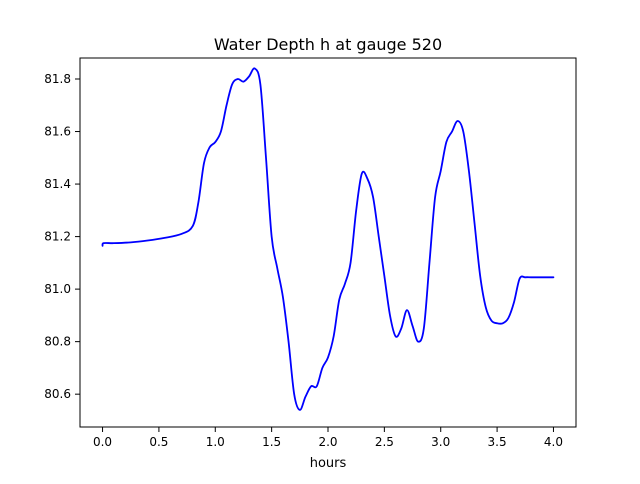  I want to click on x-axis-ticks: 0.0 0.5 1.0 1.5 2.0 2.5 3.0 3.5 4.0, so click(328, 438).